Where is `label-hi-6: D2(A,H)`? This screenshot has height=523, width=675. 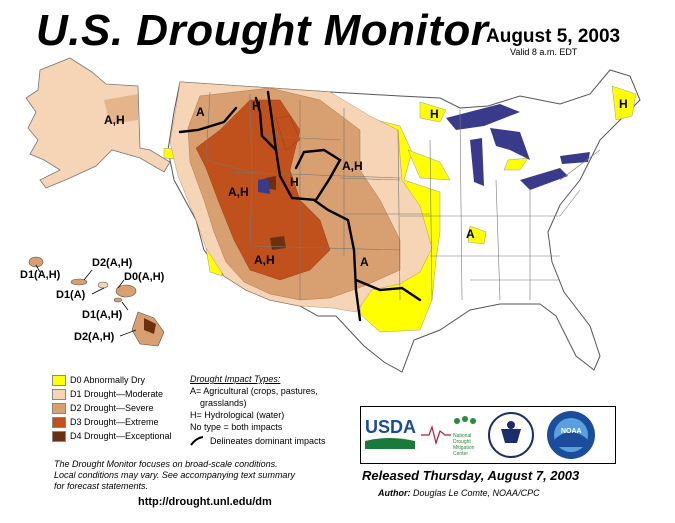 label-hi-6: D2(A,H) is located at coordinates (94, 337).